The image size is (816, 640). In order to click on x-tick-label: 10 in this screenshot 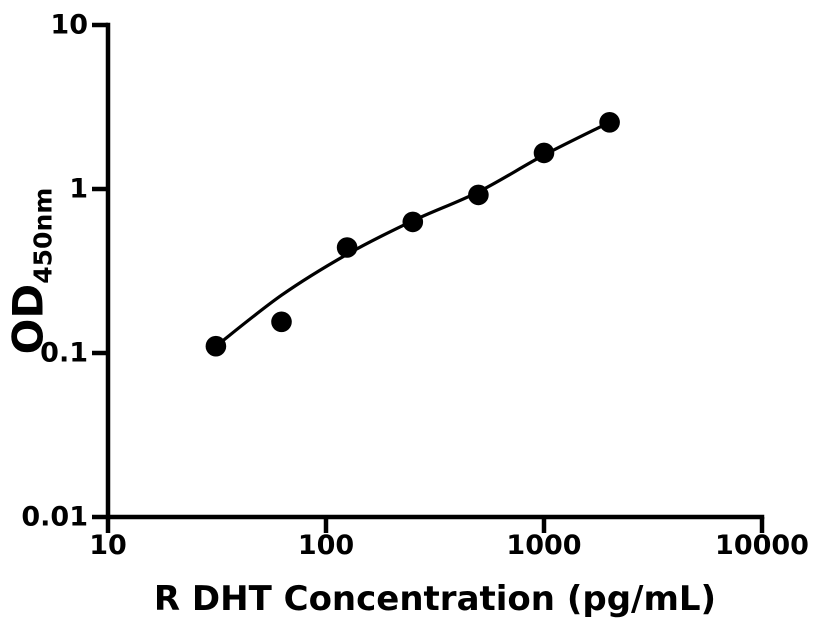, I will do `click(108, 545)`.